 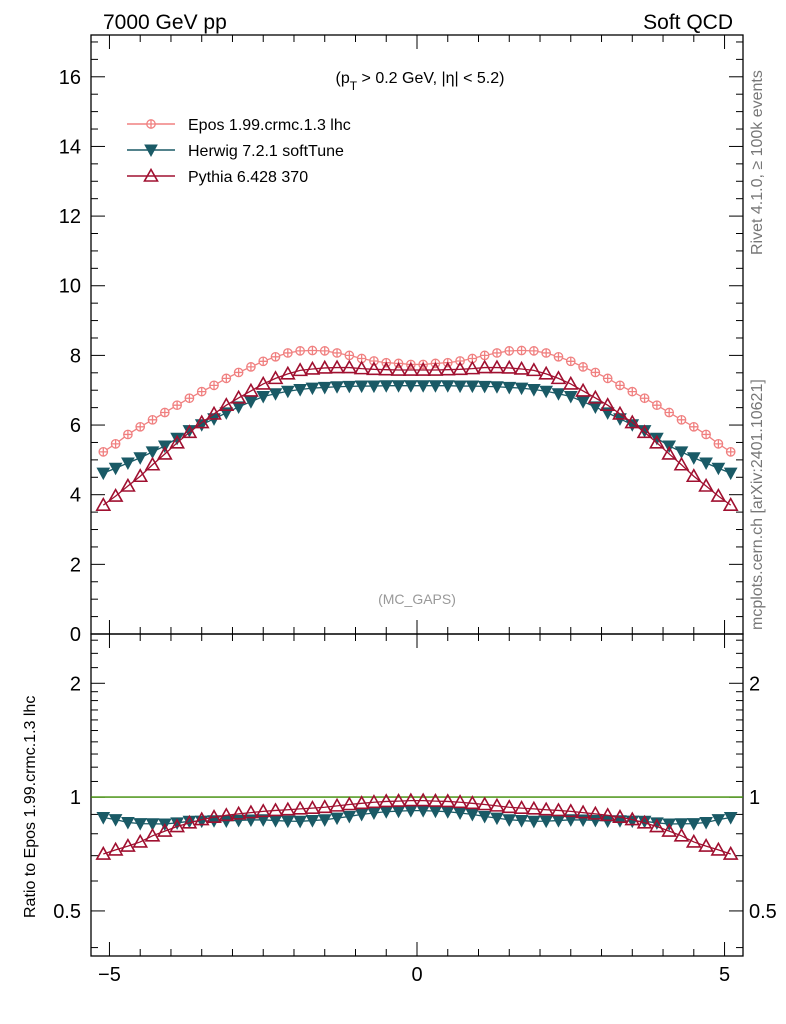 What do you see at coordinates (151, 174) in the screenshot?
I see `legend-marker-pythia-shape` at bounding box center [151, 174].